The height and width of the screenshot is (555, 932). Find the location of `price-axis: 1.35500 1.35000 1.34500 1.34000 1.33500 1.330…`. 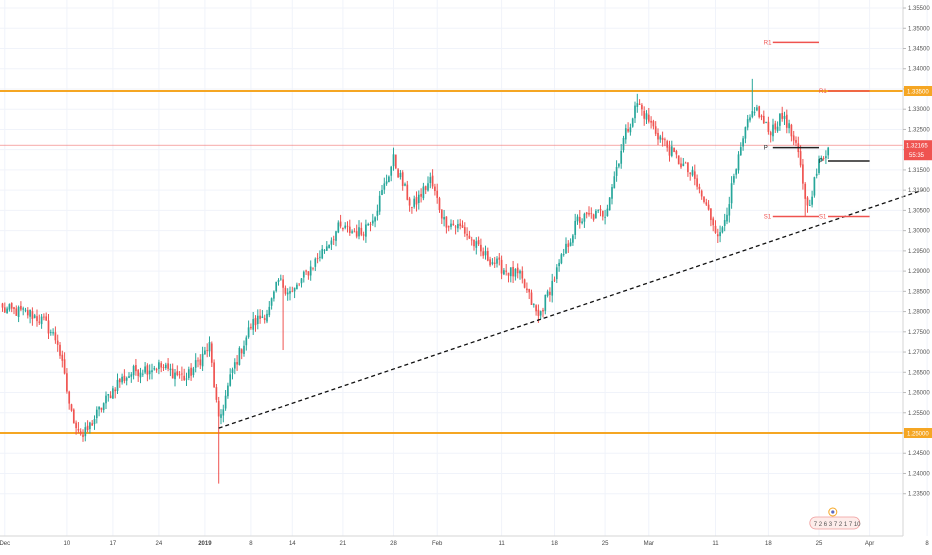

price-axis: 1.35500 1.35000 1.34500 1.34000 1.33500 1.330… is located at coordinates (917, 268).